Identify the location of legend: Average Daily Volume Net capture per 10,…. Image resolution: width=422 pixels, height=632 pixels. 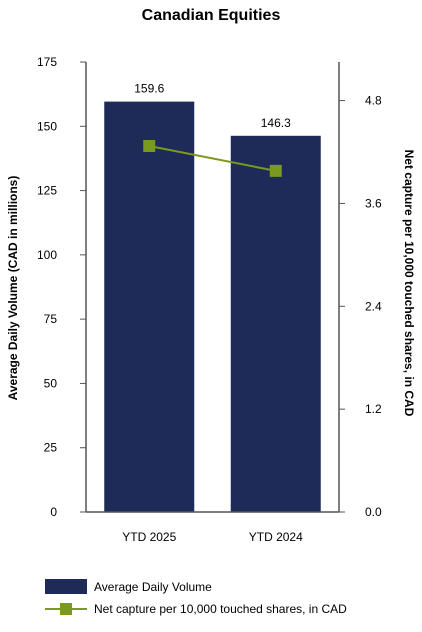
(196, 597).